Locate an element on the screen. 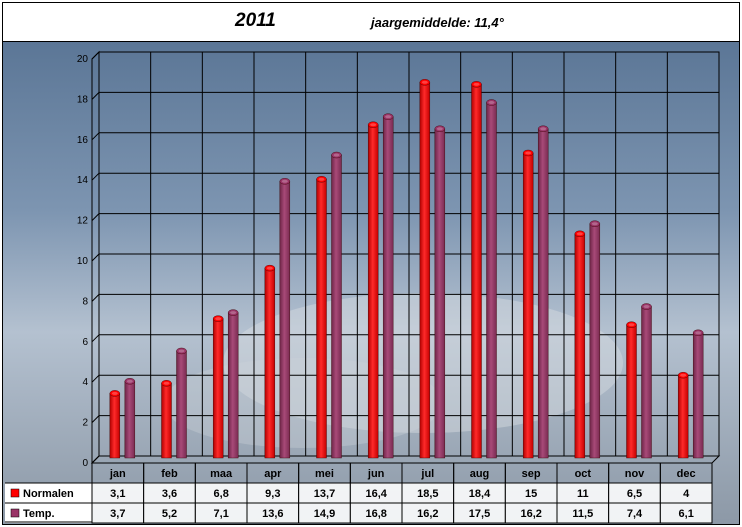 The width and height of the screenshot is (742, 527). legend-entry: Normalen is located at coordinates (48, 494).